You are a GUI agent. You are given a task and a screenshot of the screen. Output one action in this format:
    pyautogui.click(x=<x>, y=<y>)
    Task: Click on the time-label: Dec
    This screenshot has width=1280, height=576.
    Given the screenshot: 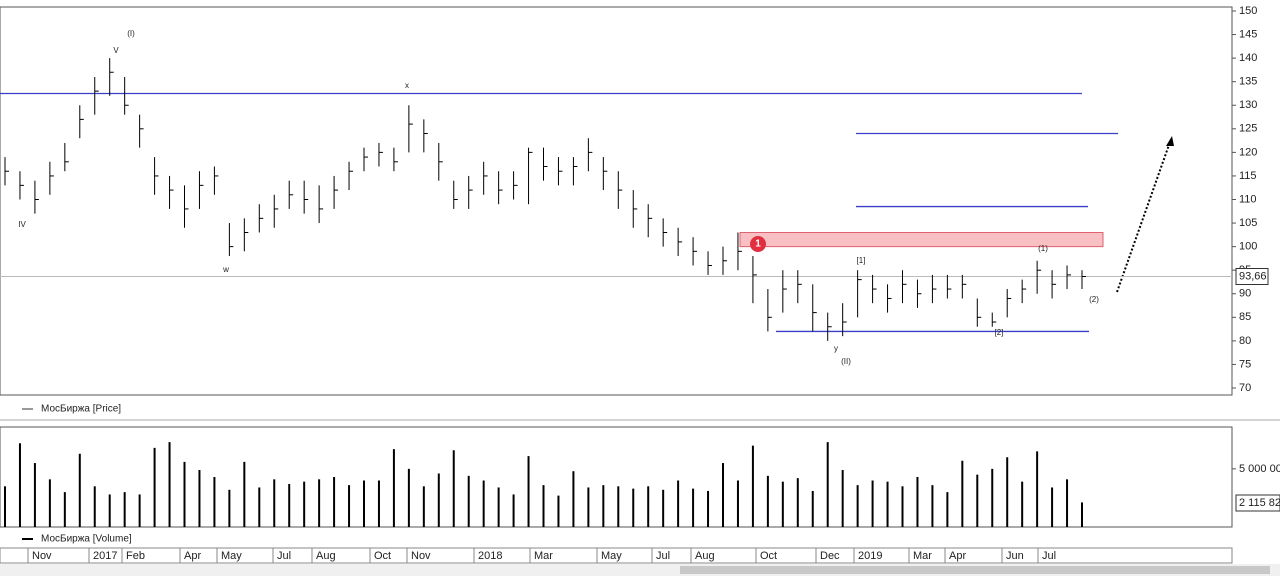 What is the action you would take?
    pyautogui.click(x=830, y=556)
    